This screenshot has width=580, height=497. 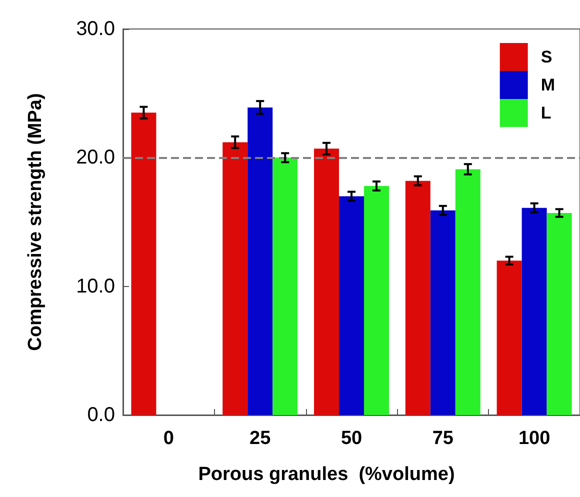 What do you see at coordinates (168, 438) in the screenshot?
I see `x-tick-label: 0` at bounding box center [168, 438].